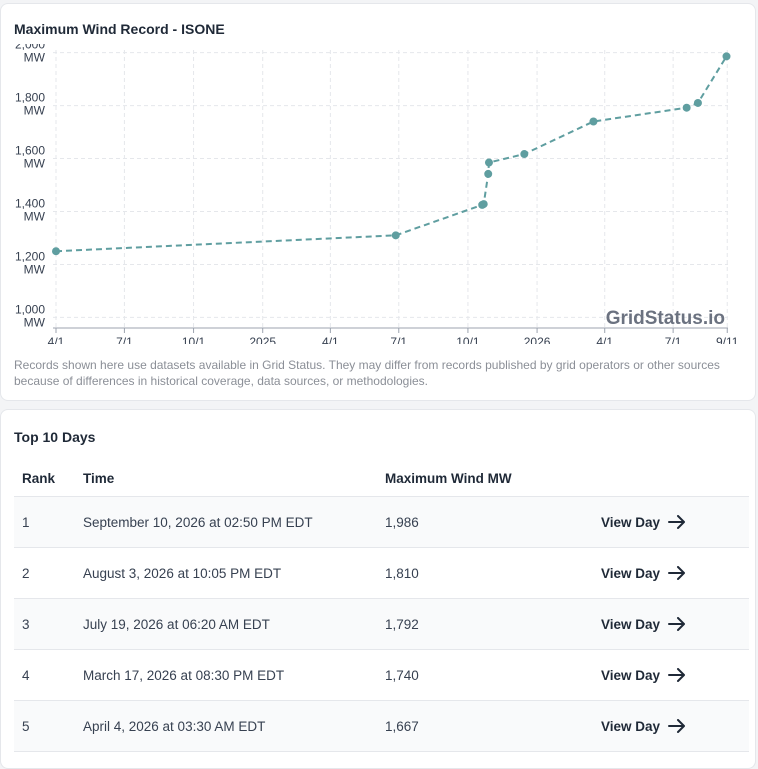  I want to click on gridstatus-watermark: GridStatus.io, so click(665, 318).